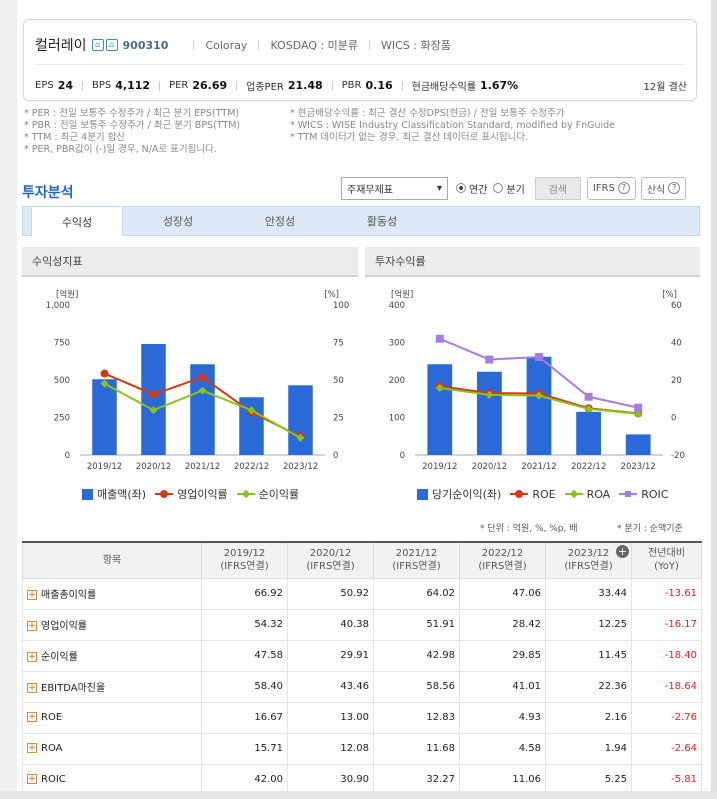 This screenshot has width=717, height=799. Describe the element at coordinates (300, 467) in the screenshot. I see `x-tick-label: 2023/12` at that location.